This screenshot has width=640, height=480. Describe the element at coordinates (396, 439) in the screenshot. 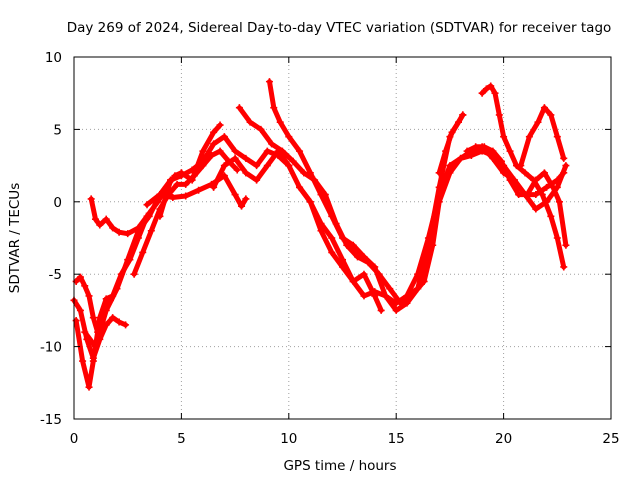

I see `x-tick-label: 15` at that location.